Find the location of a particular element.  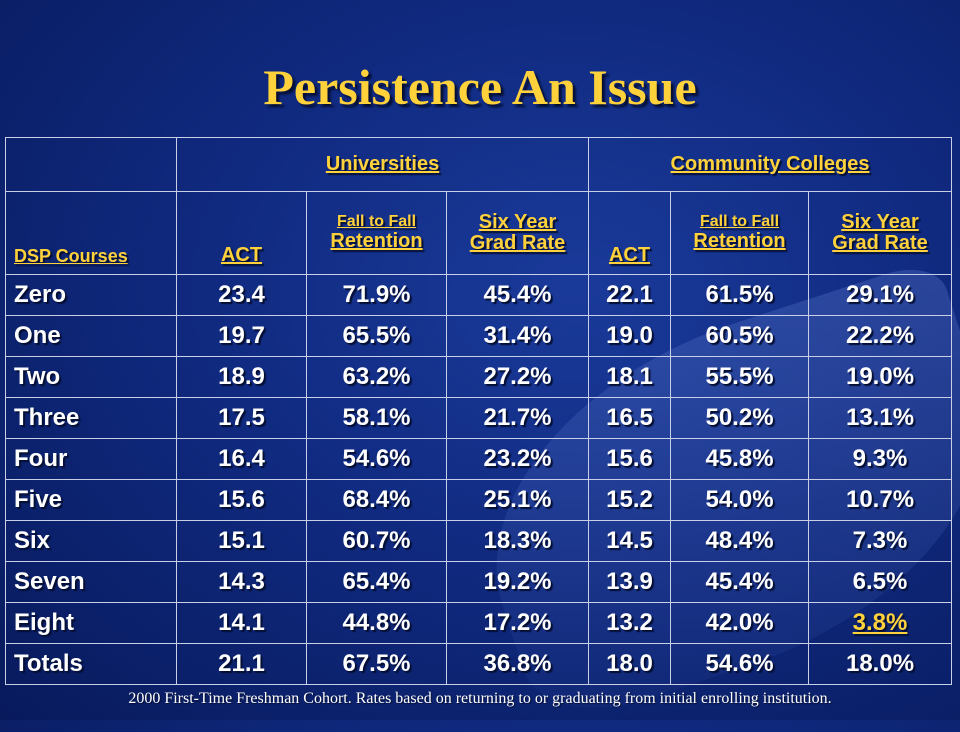

cc-grad-rate-header-bottom: Grad Rate is located at coordinates (880, 243).